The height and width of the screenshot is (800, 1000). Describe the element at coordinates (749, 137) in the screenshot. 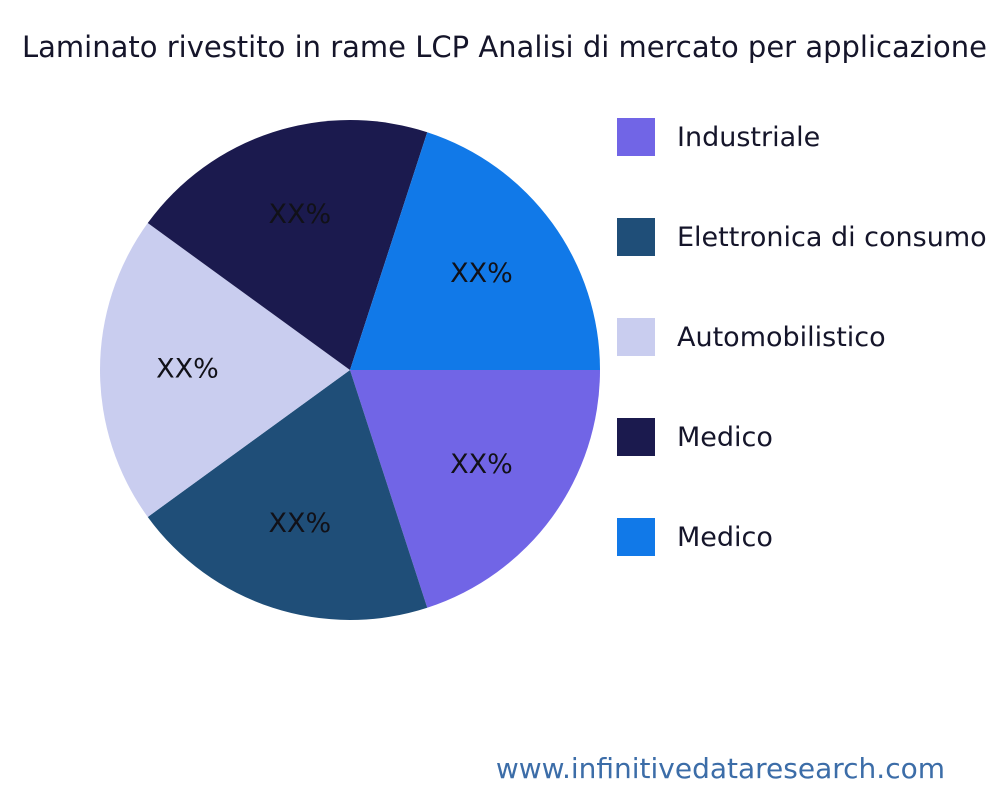

I see `legend-label: Industriale` at that location.